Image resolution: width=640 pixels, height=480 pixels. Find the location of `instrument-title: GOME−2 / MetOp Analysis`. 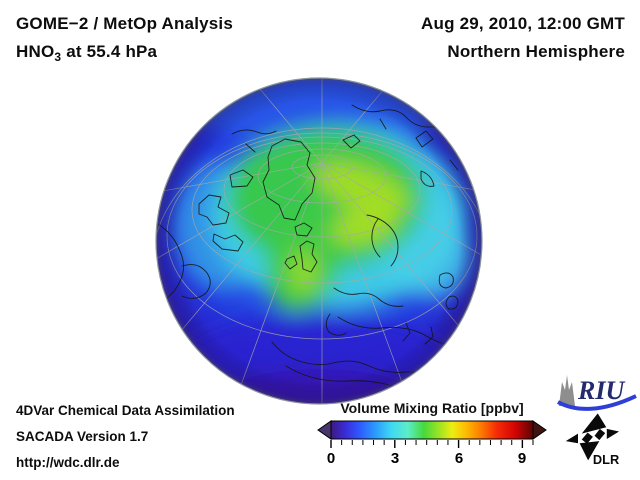

instrument-title: GOME−2 / MetOp Analysis is located at coordinates (125, 23).